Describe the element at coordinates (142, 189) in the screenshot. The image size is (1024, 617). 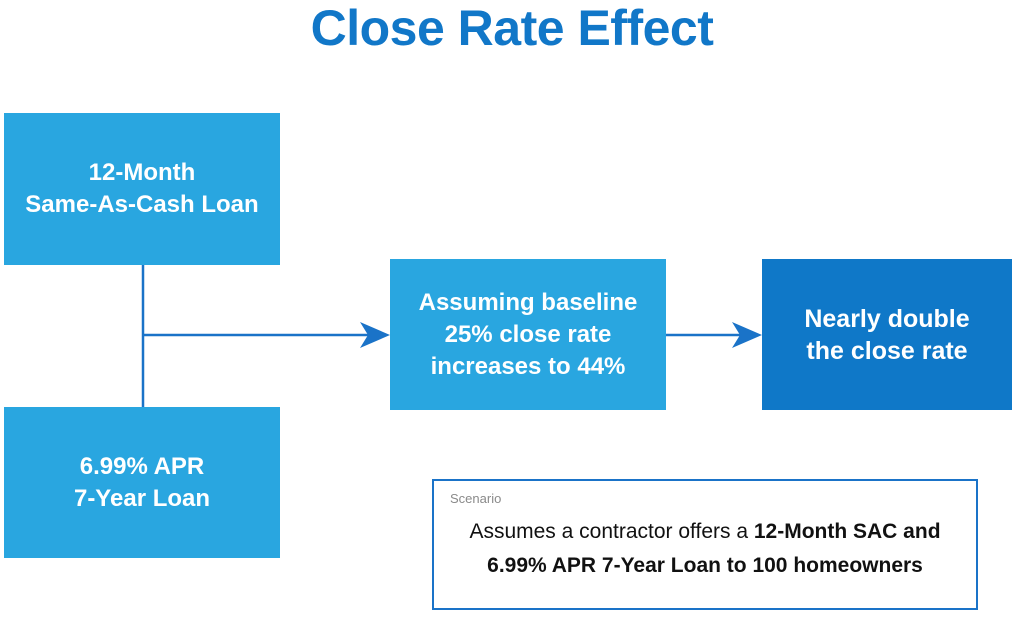
I see `box-same-as-cash-loan: 12-Month Same-As-Cash Loan` at that location.